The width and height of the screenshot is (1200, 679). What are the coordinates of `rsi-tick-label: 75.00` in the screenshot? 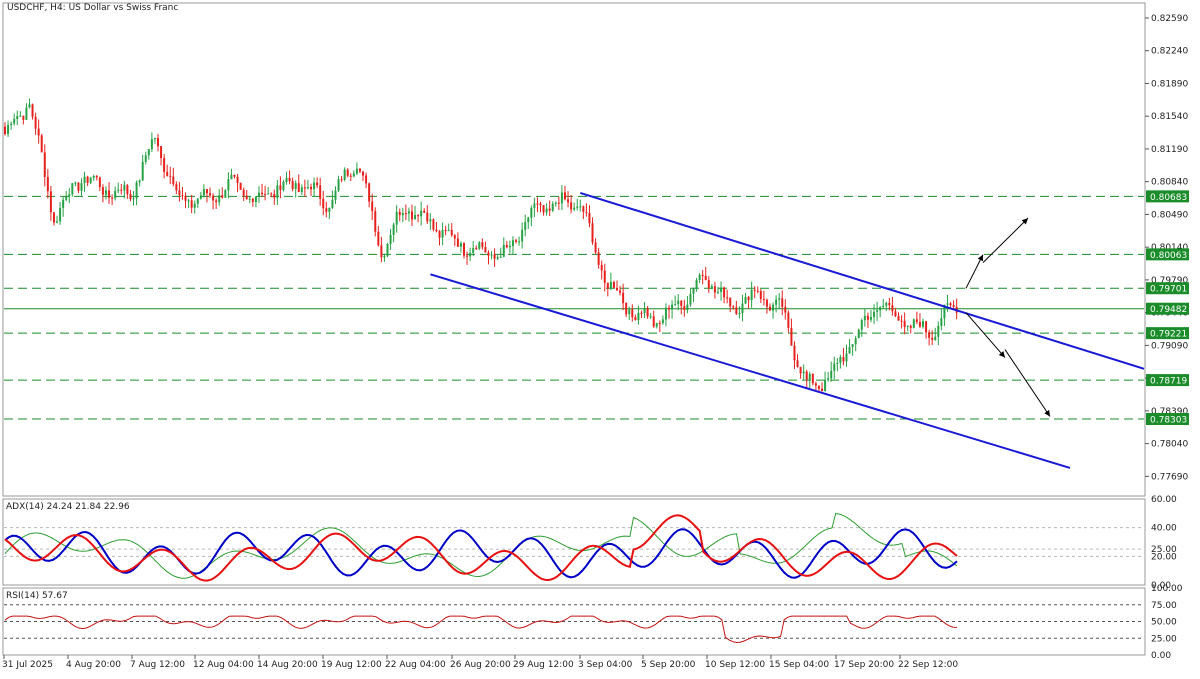 It's located at (1164, 606).